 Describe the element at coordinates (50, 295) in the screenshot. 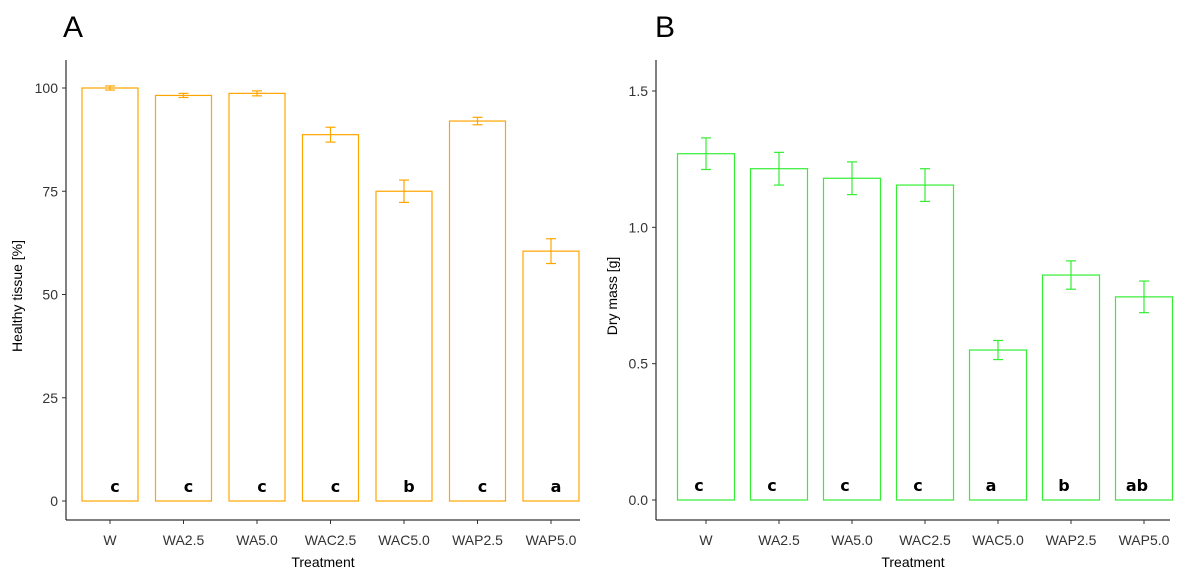

I see `y-tick-label: 50` at that location.